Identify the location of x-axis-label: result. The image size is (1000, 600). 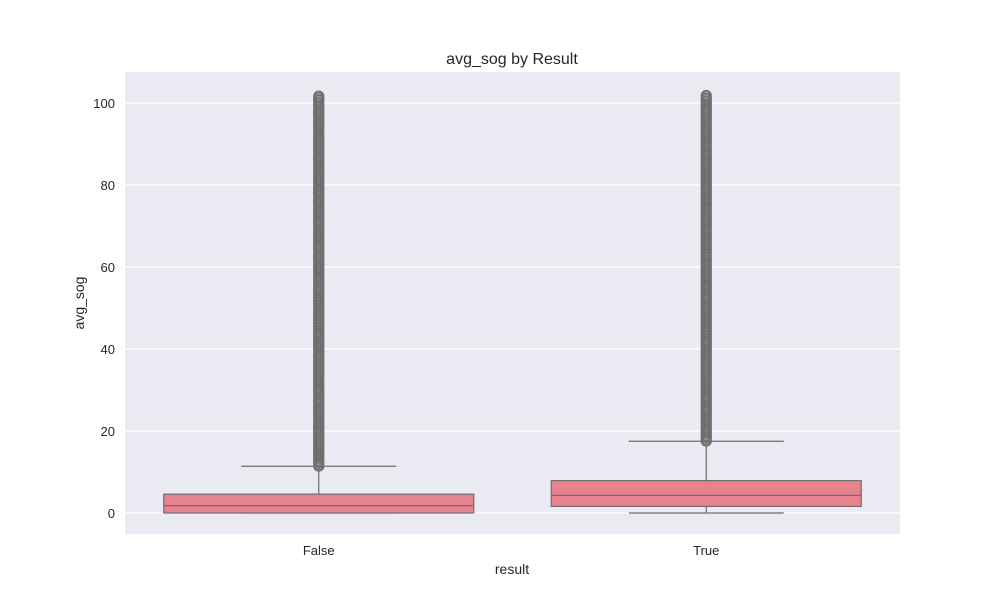
(512, 569).